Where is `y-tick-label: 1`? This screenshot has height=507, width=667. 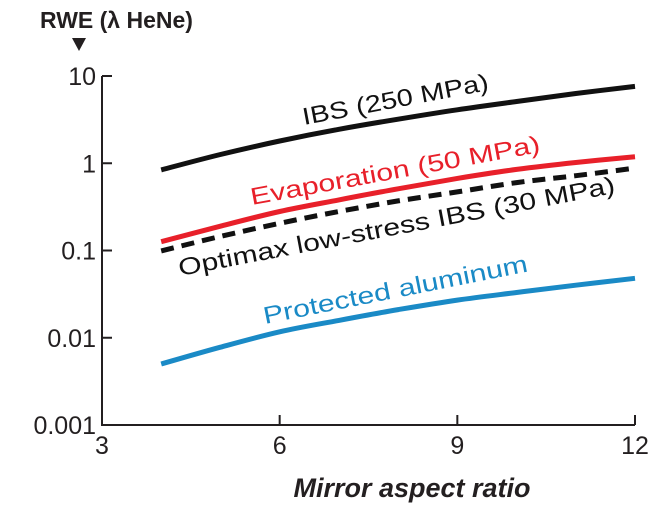 y-tick-label: 1 is located at coordinates (89, 164).